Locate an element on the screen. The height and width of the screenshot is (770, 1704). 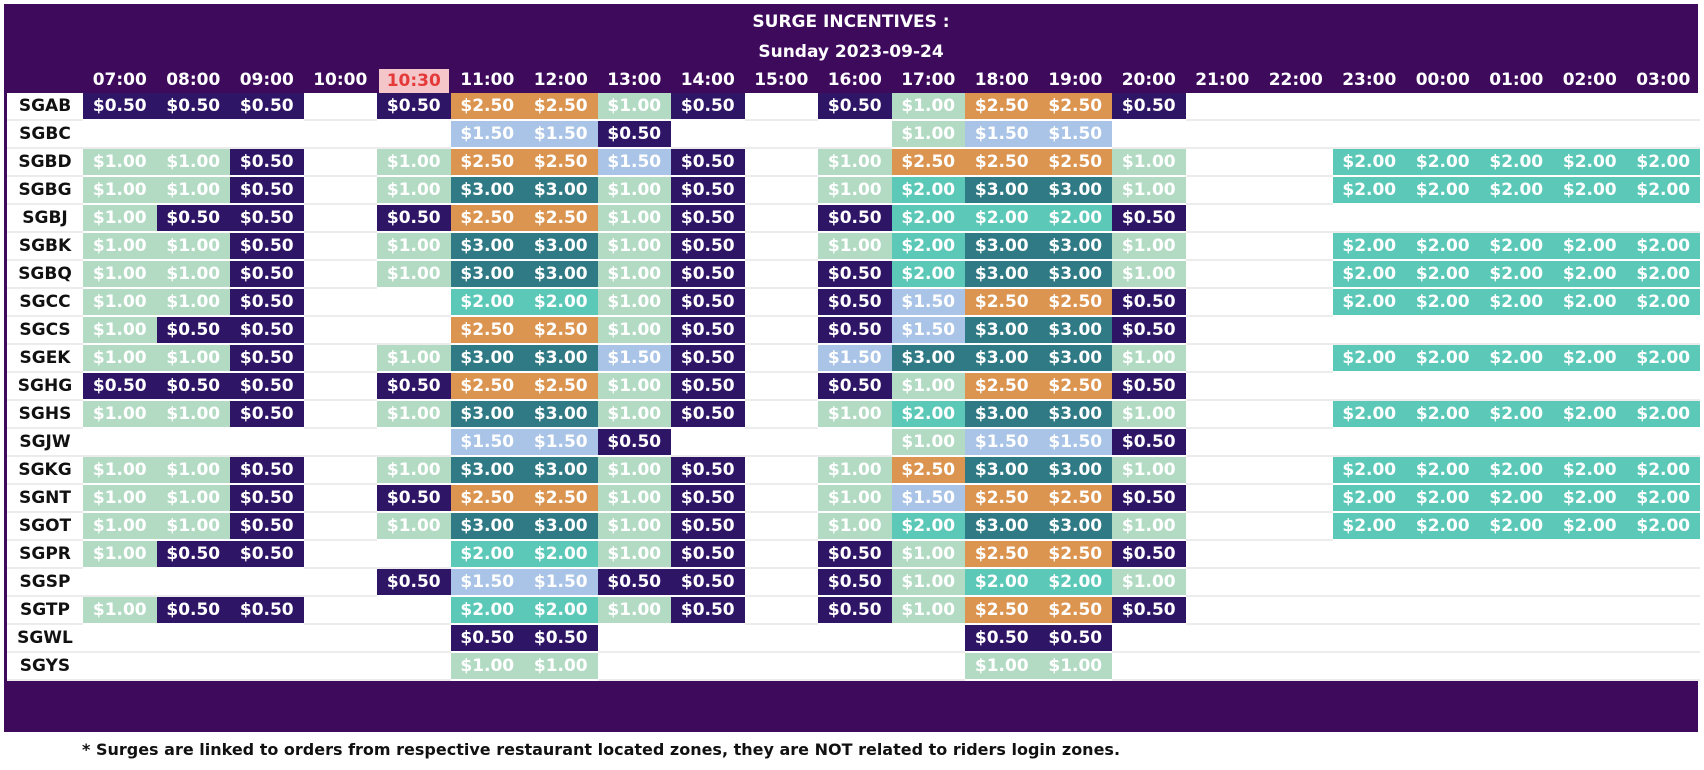
time-header: 09:00 is located at coordinates (266, 80).